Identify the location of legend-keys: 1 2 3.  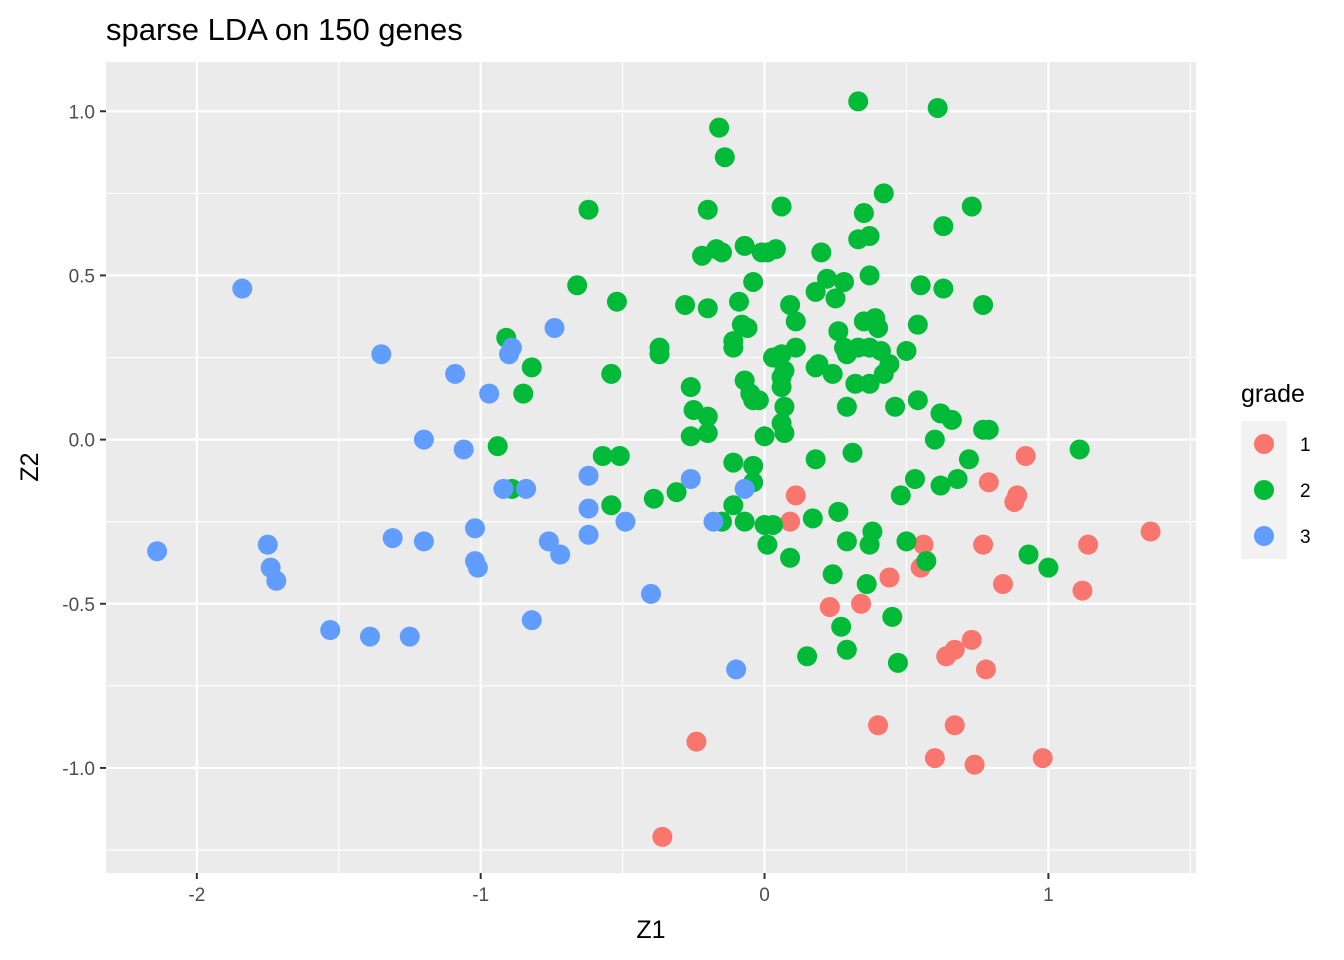
(1276, 490).